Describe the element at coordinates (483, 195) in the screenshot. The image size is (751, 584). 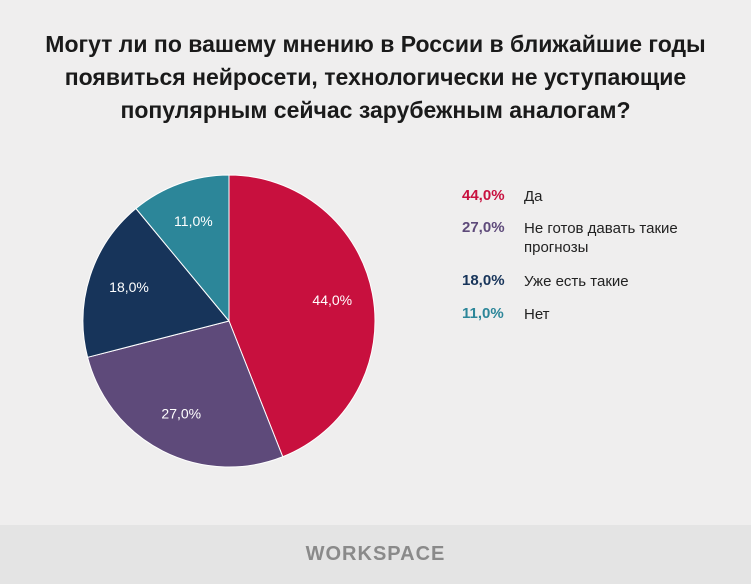
I see `legend-value: 44,0%` at that location.